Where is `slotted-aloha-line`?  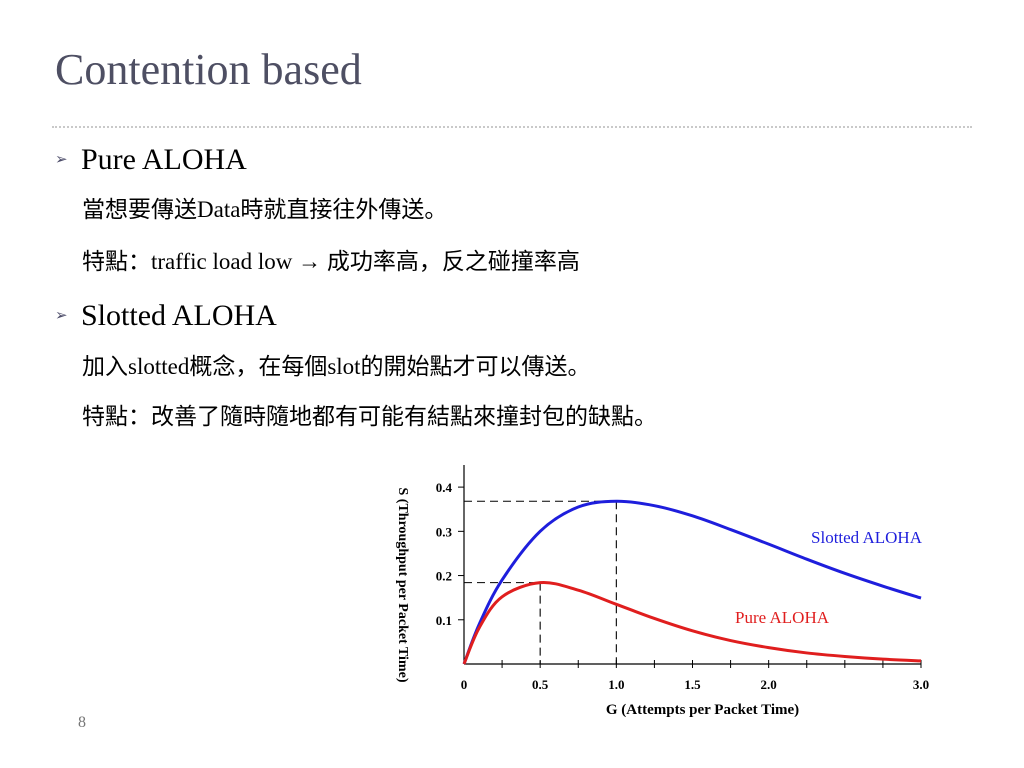
slotted-aloha-line is located at coordinates (692, 582).